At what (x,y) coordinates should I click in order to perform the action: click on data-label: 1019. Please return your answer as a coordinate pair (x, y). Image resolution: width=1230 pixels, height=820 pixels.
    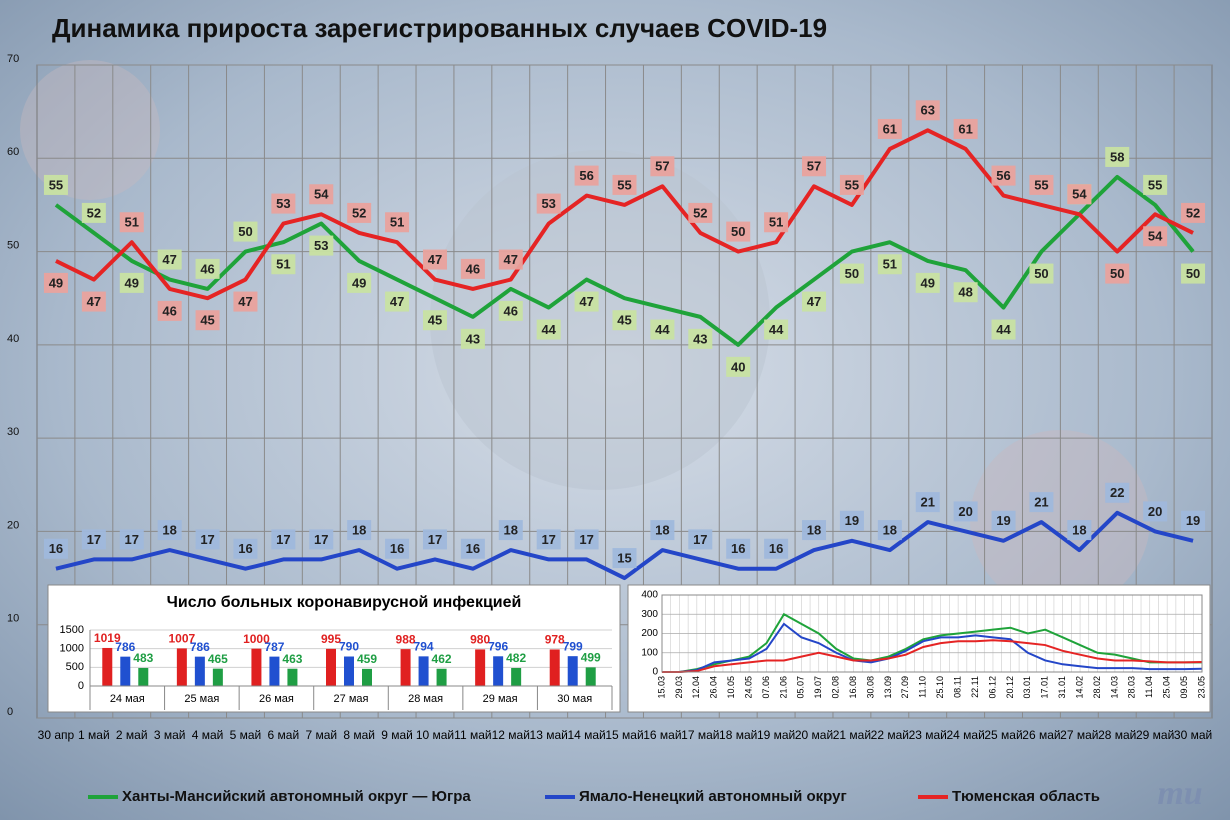
    Looking at the image, I should click on (107, 638).